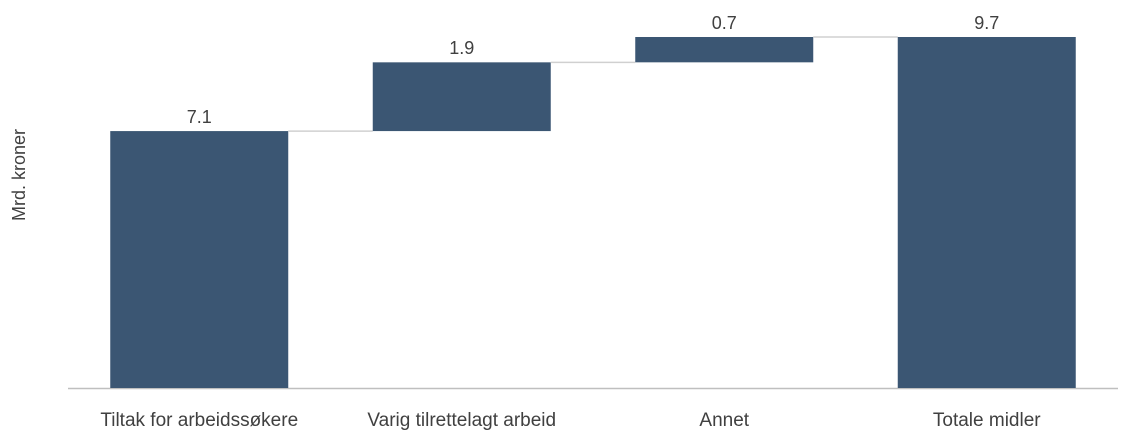 This screenshot has height=434, width=1135. I want to click on x-tick-label: Totale midler, so click(987, 420).